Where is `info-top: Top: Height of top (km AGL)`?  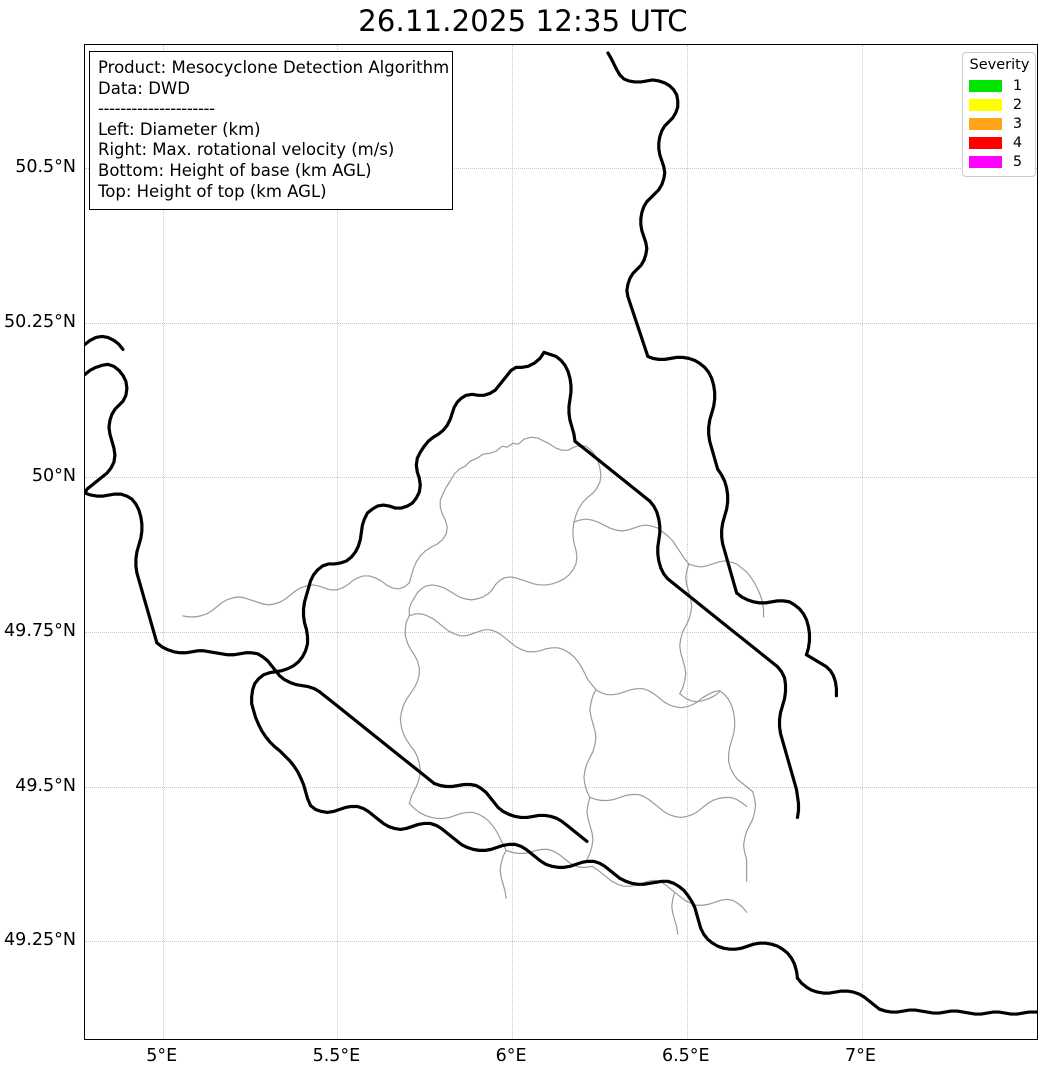 info-top: Top: Height of top (km AGL) is located at coordinates (212, 191).